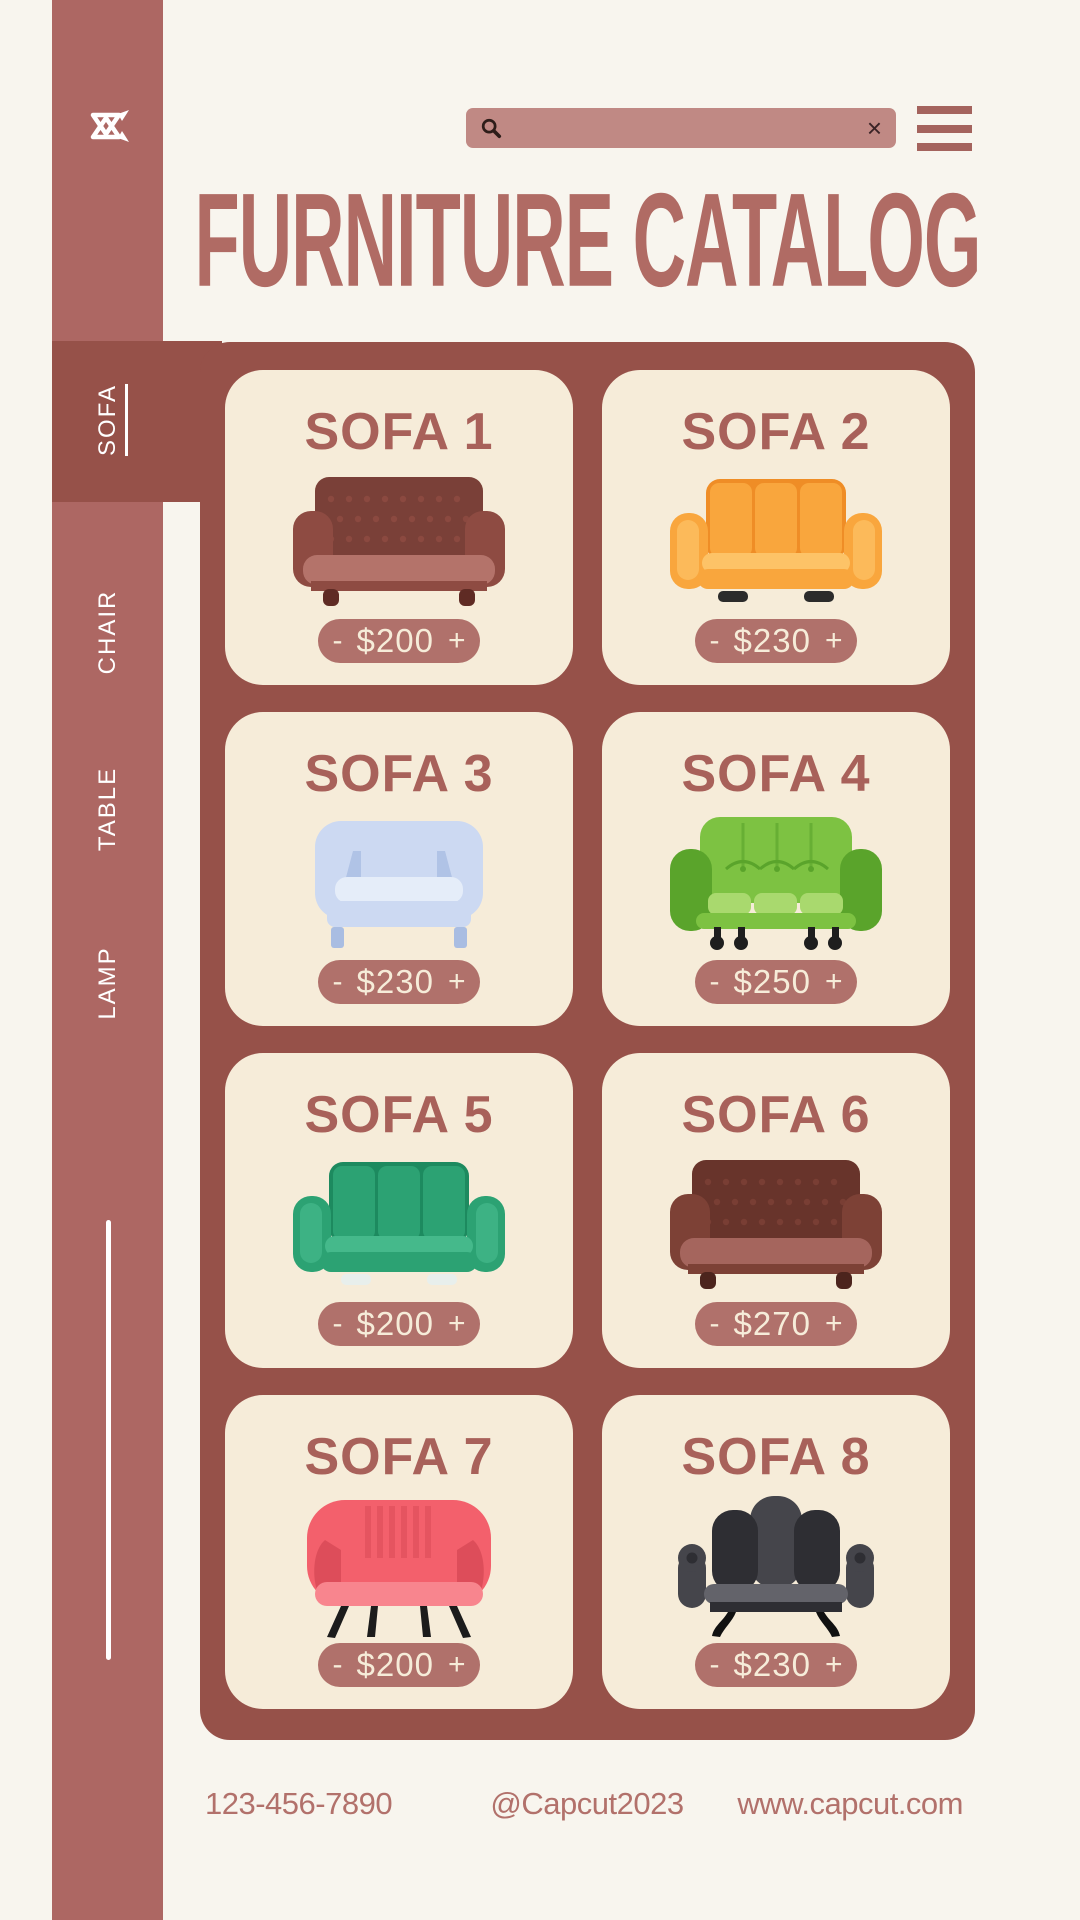 This screenshot has width=1080, height=1920. What do you see at coordinates (107, 420) in the screenshot?
I see `sidebar-item-sofa: SOFA` at bounding box center [107, 420].